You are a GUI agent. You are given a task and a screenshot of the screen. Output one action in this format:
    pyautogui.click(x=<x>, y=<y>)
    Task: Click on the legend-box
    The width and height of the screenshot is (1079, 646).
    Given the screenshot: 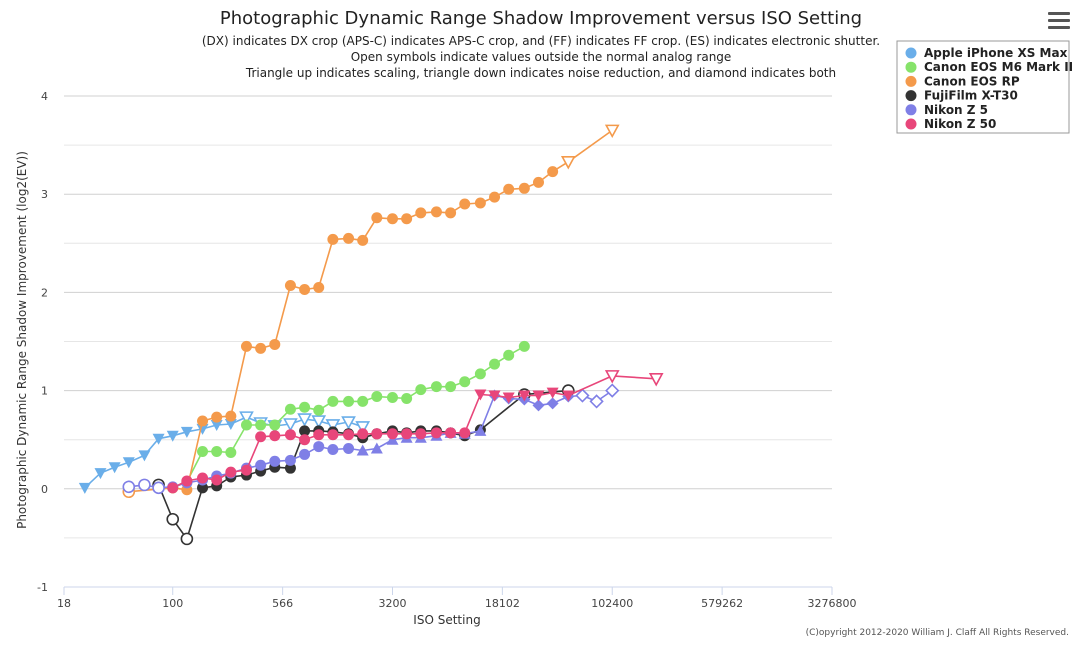 What is the action you would take?
    pyautogui.click(x=983, y=87)
    